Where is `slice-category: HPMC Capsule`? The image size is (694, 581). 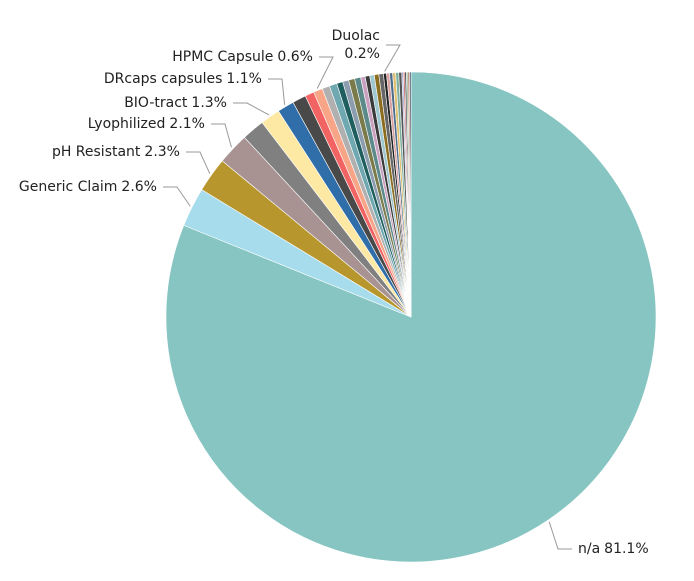
slice-category: HPMC Capsule is located at coordinates (222, 57).